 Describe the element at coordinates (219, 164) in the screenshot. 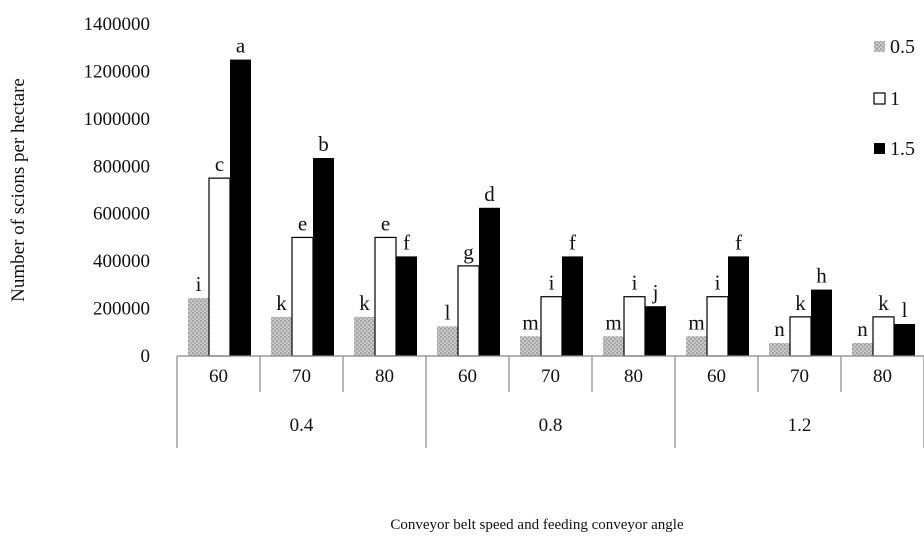

I see `significance-label: c` at that location.